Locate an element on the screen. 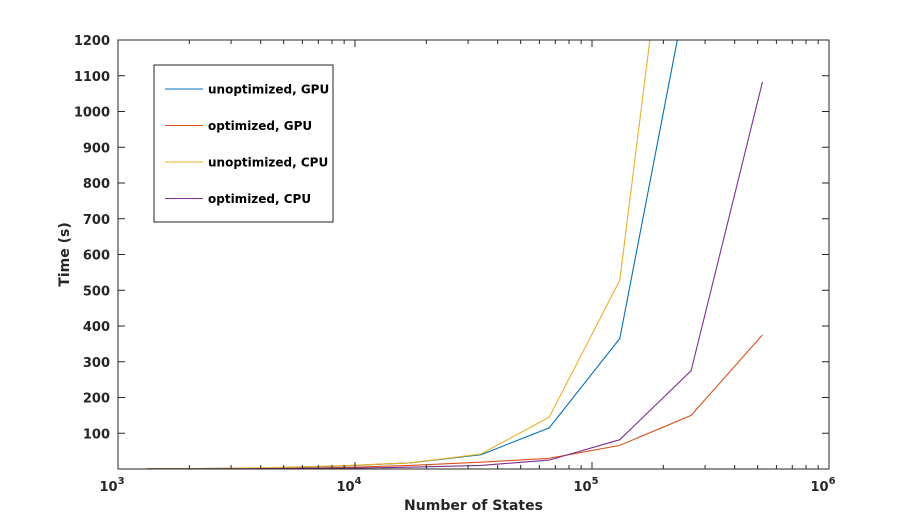 This screenshot has width=916, height=527. x-axis-label: Number of States is located at coordinates (473, 506).